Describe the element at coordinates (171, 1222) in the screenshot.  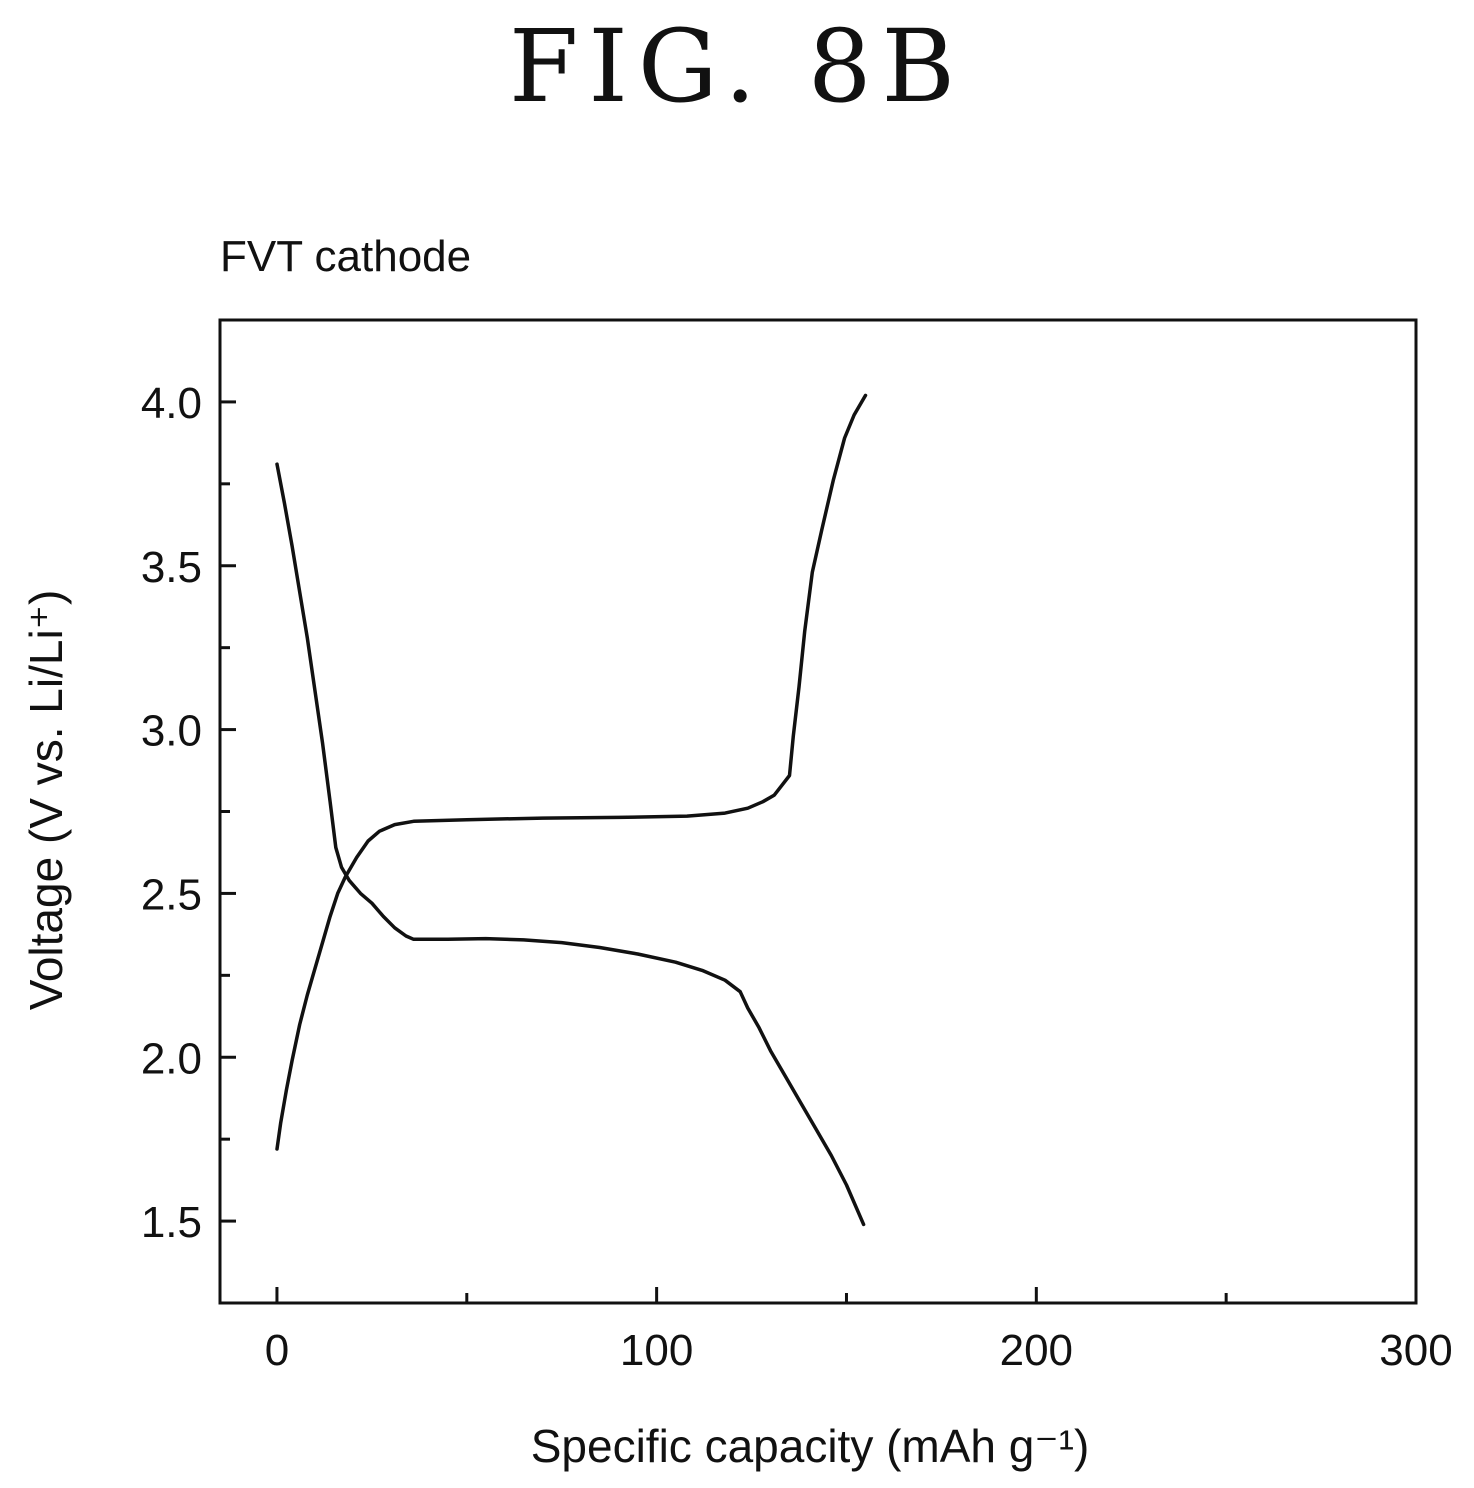
I see `y-tick-label: 1.5` at that location.